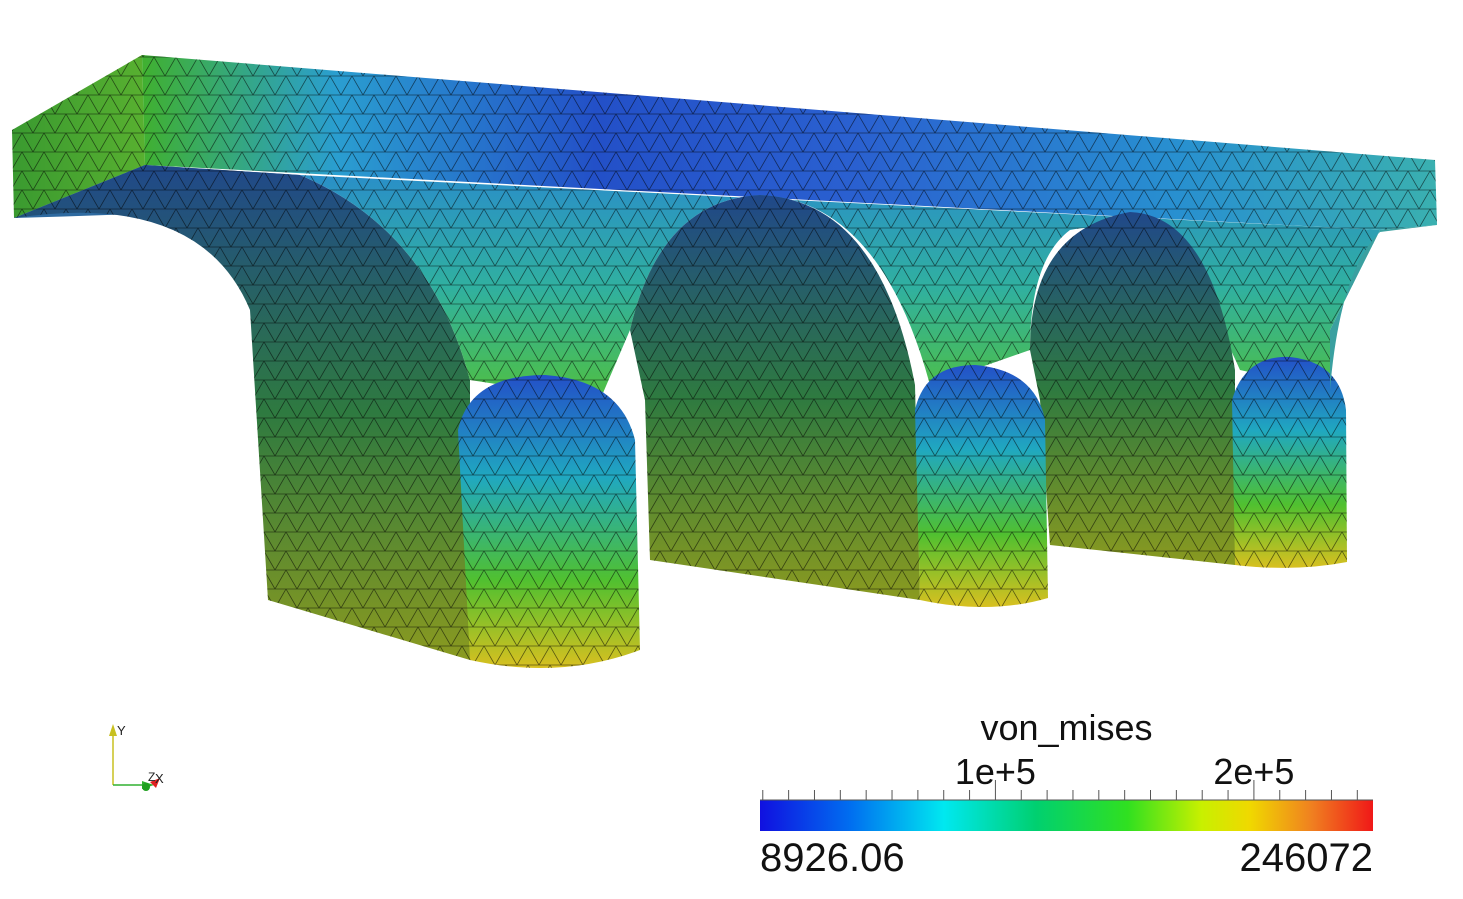 The image size is (1463, 899). I want to click on colorbar-ticks, so click(1066, 790).